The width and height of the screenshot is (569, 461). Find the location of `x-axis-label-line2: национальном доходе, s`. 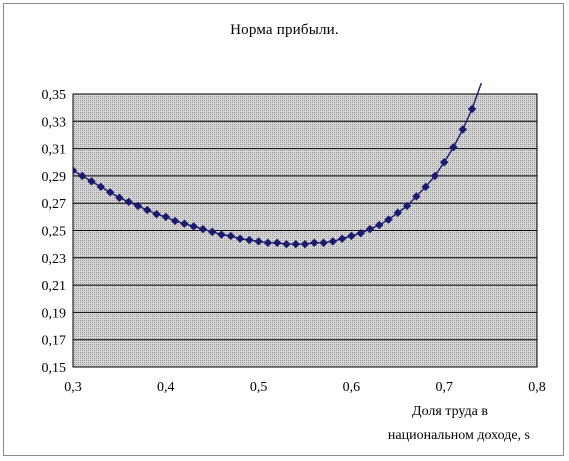

x-axis-label-line2: национальном доходе, s is located at coordinates (458, 435).